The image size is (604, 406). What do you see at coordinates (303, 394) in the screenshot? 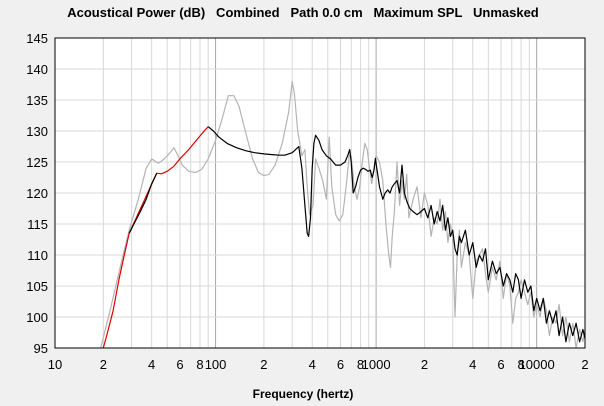
I see `x-axis-label: Frequency (hertz)` at bounding box center [303, 394].